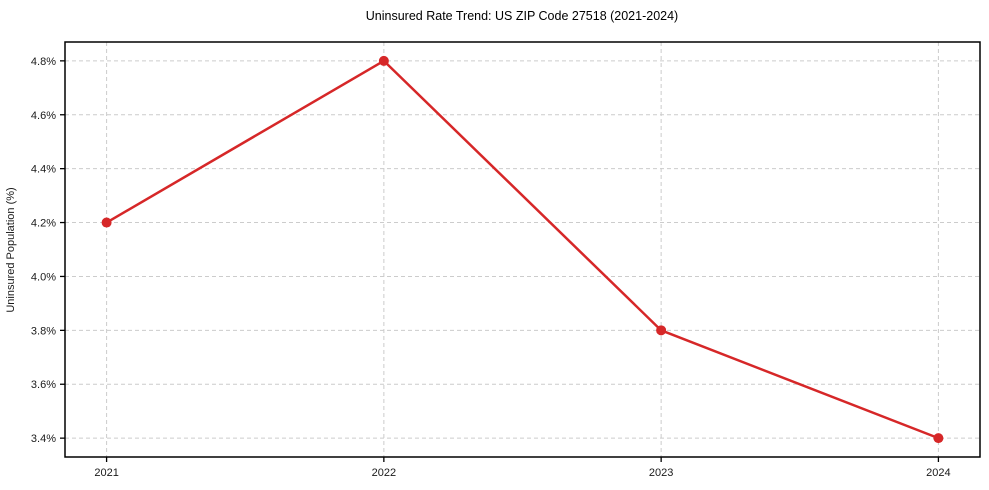  Describe the element at coordinates (661, 473) in the screenshot. I see `x-tick-label: 2023` at that location.